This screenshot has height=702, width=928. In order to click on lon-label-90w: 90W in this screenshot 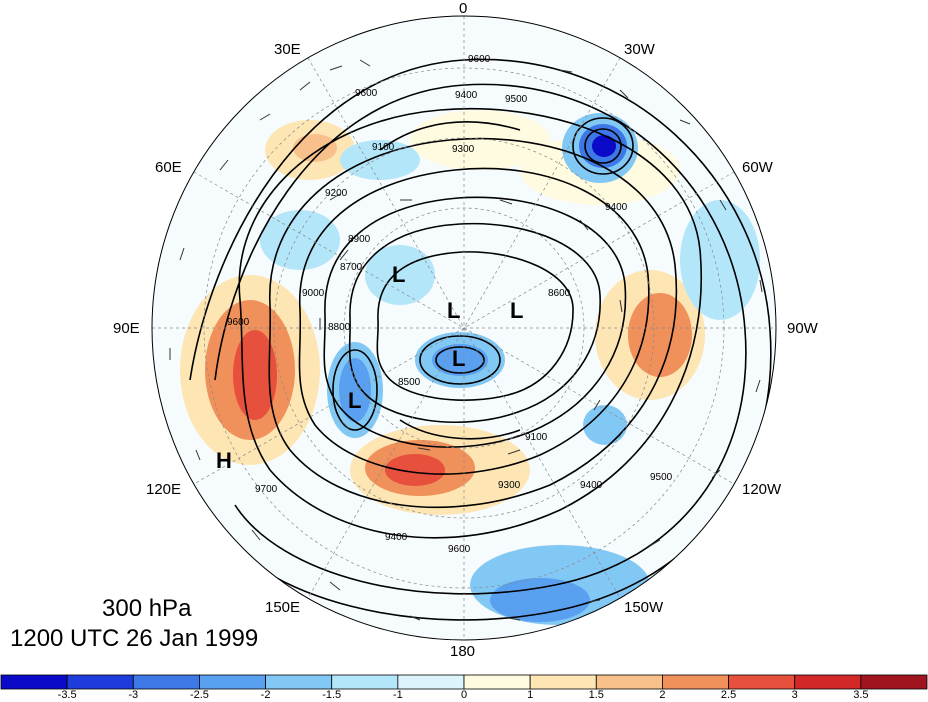, I will do `click(802, 328)`.